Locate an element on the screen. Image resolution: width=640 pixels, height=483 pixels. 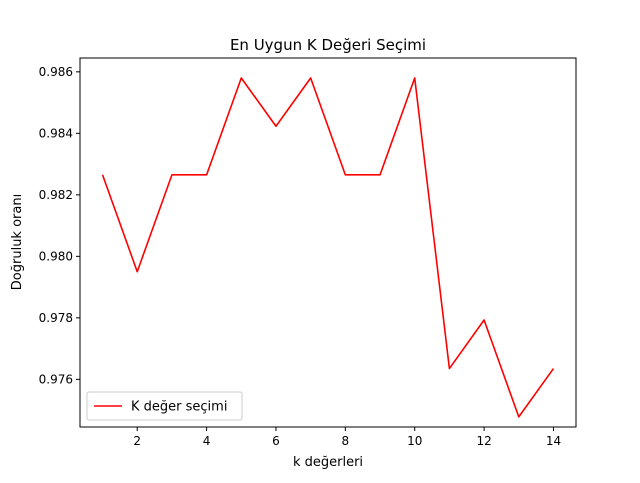
x-tick-label: 10 is located at coordinates (414, 441).